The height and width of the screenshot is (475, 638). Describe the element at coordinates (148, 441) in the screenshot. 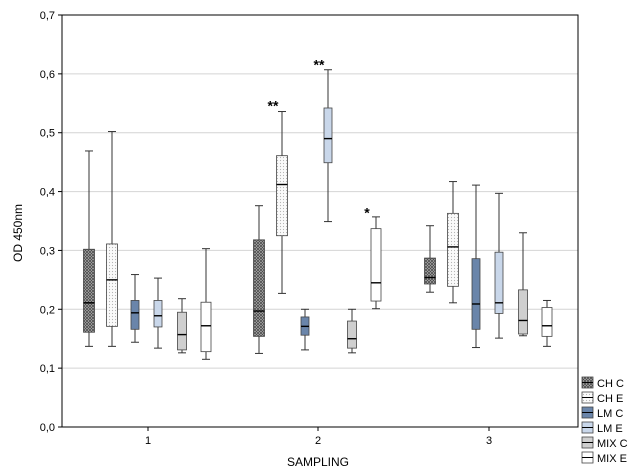

I see `x-tick-label: 1` at that location.